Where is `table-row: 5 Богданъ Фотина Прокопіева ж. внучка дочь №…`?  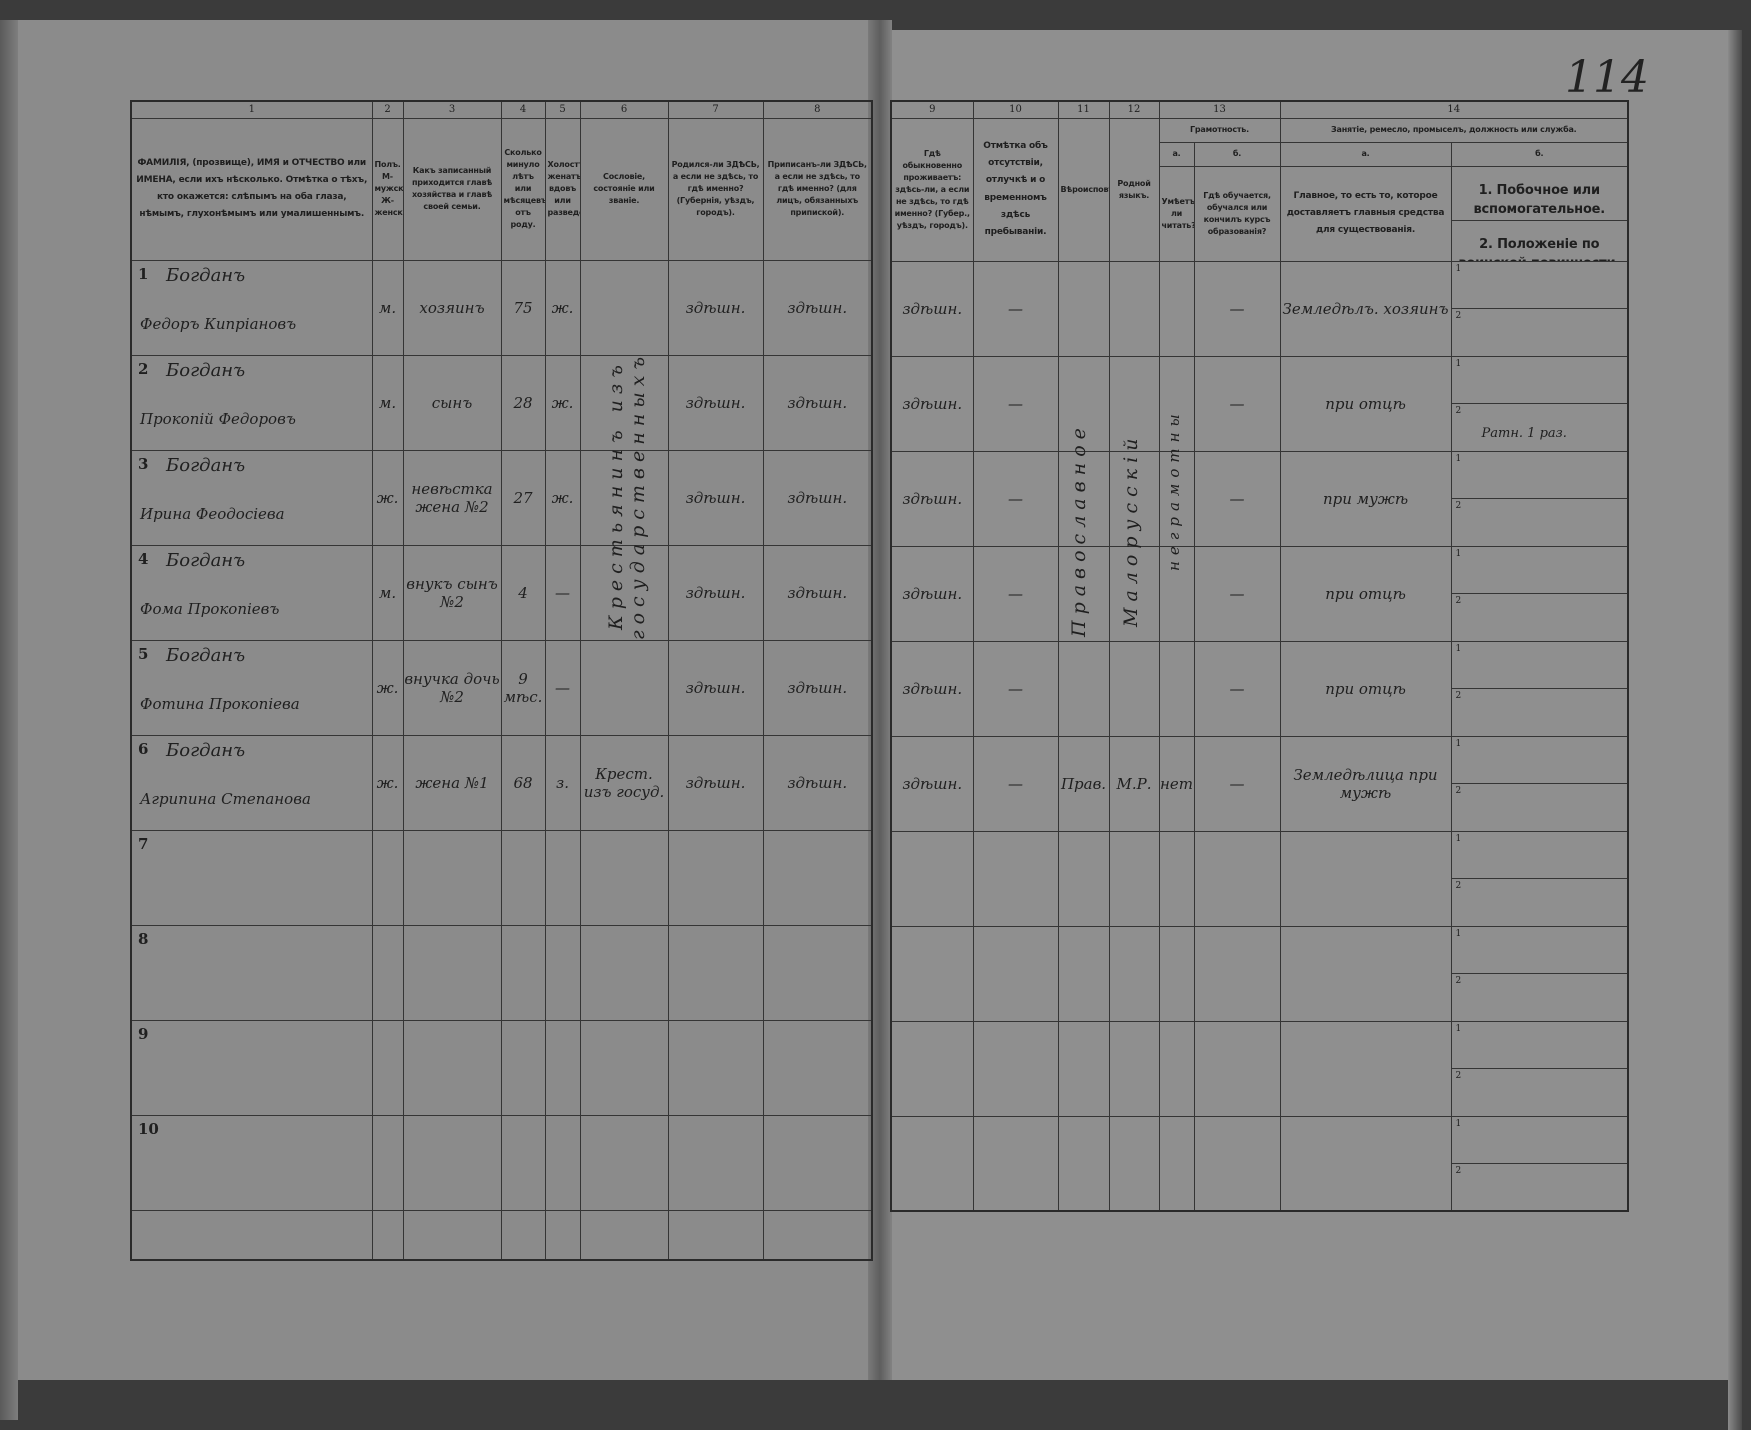
table-row: 5 Богданъ Фотина Прокопіева ж. внучка дочь №… is located at coordinates (501, 687).